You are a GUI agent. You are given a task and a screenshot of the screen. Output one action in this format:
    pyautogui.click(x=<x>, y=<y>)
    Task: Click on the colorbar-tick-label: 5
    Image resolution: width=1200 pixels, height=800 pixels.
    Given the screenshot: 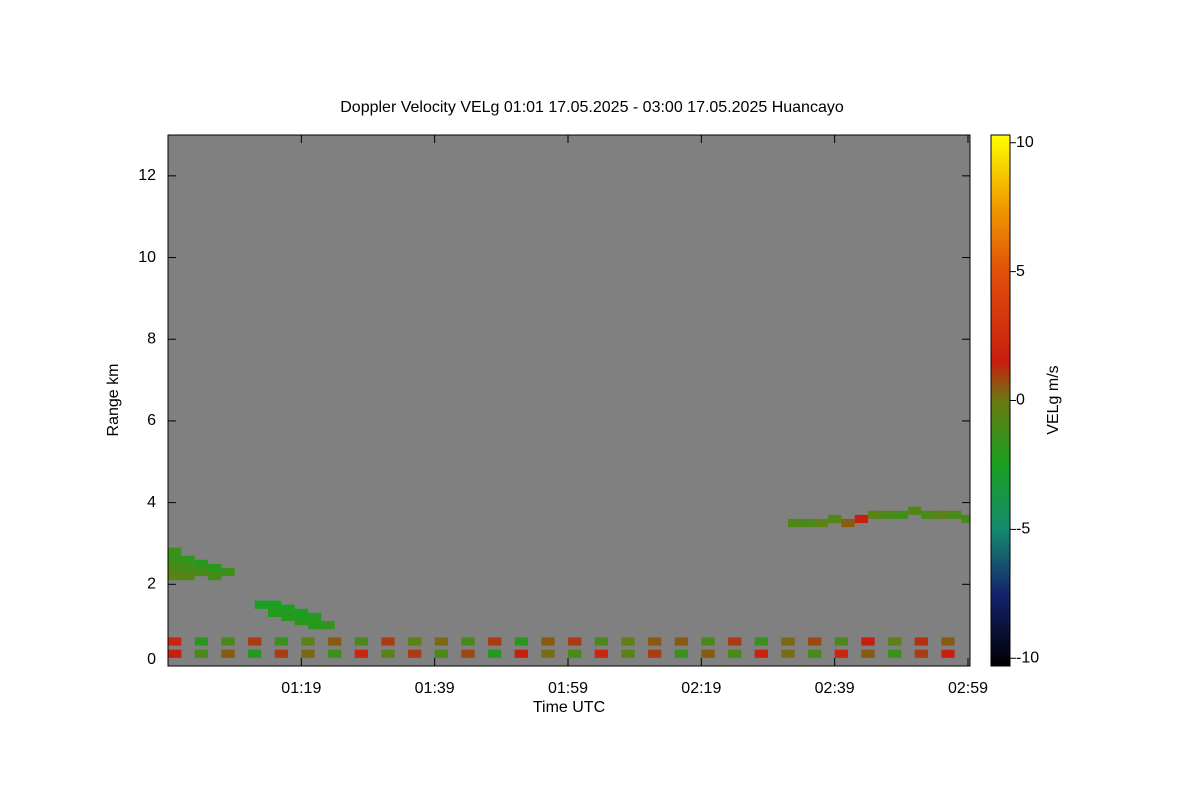 What is the action you would take?
    pyautogui.click(x=1020, y=271)
    